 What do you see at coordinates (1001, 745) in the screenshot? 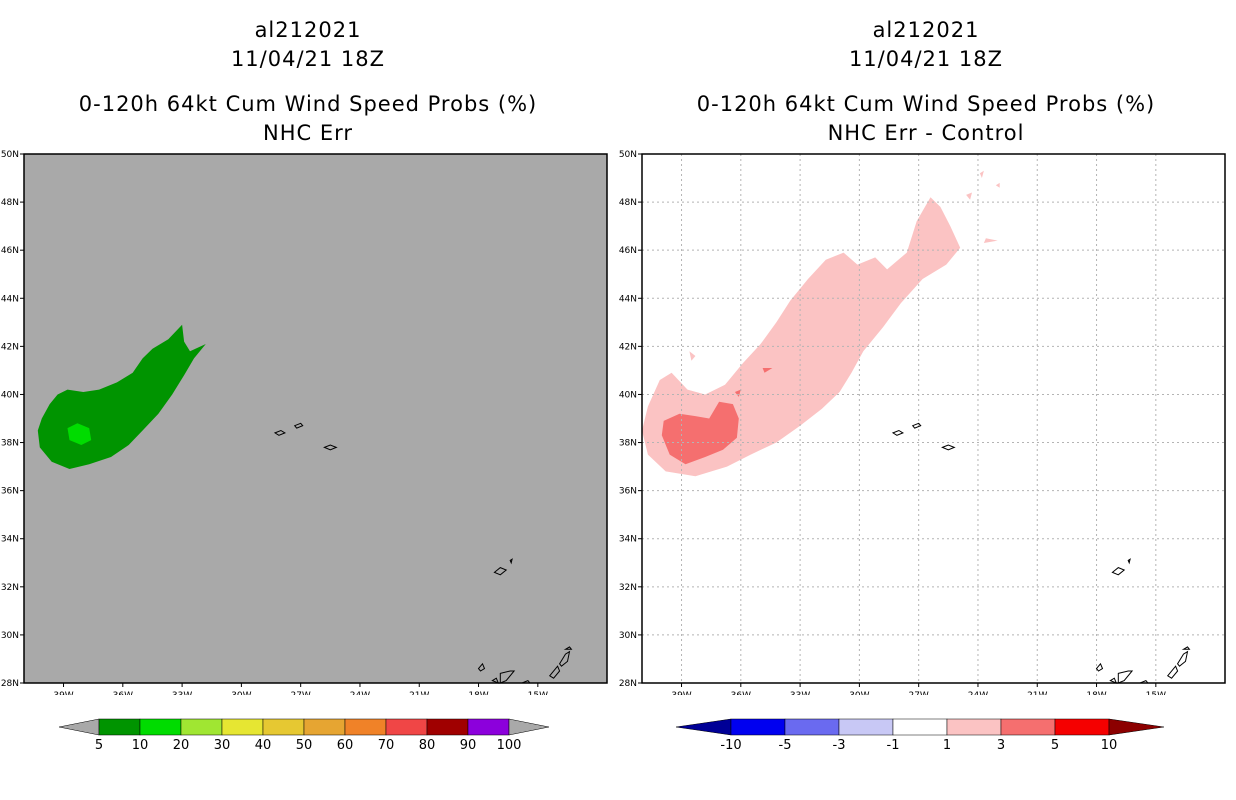
I see `right-cbar-label-5: 3` at bounding box center [1001, 745].